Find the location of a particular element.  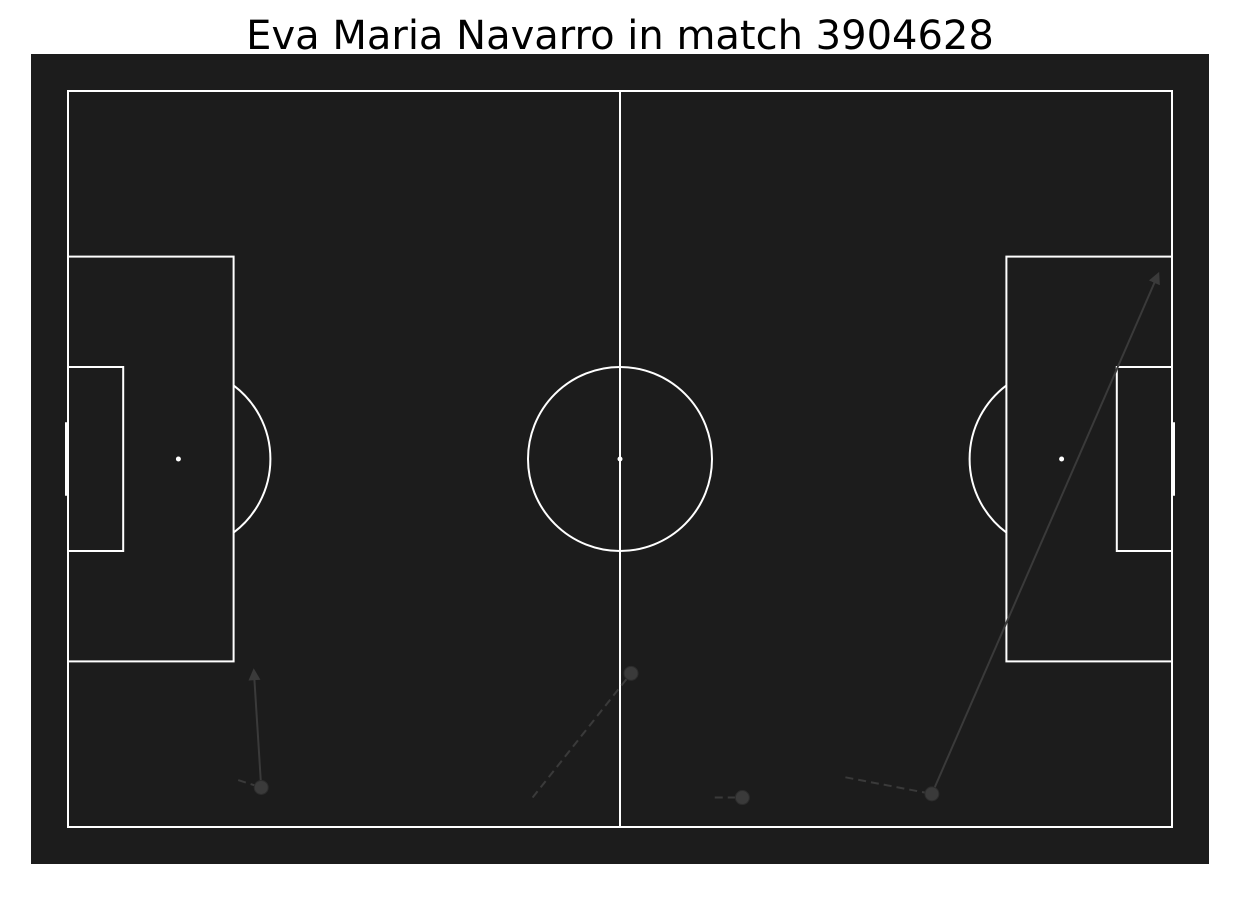

chart-title: Eva Maria Navarro in match 3904628 is located at coordinates (620, 36).